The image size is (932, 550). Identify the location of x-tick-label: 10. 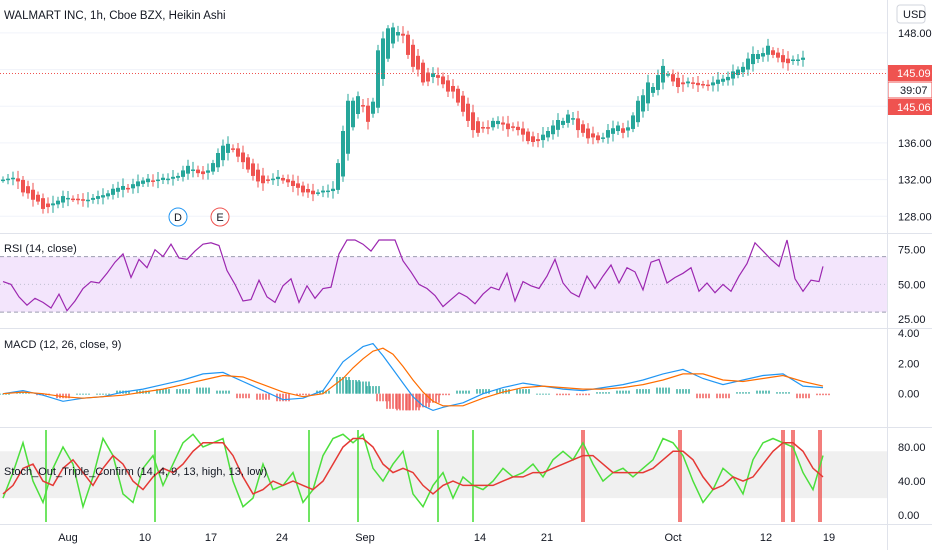
(145, 538).